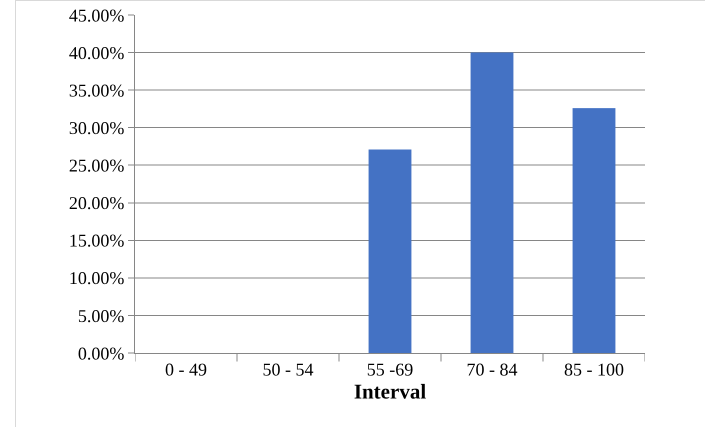 Image resolution: width=705 pixels, height=427 pixels. What do you see at coordinates (96, 166) in the screenshot?
I see `y-tick-label: 25.00%` at bounding box center [96, 166].